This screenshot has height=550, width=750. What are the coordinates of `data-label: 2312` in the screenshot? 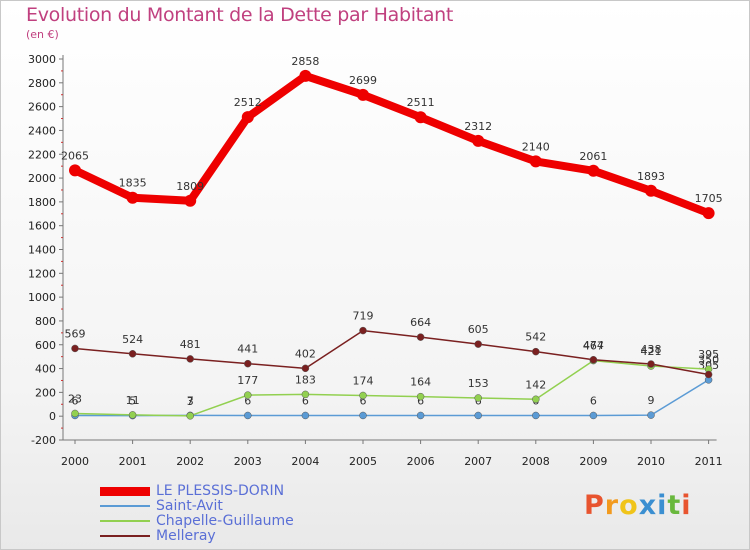 It's located at (478, 126).